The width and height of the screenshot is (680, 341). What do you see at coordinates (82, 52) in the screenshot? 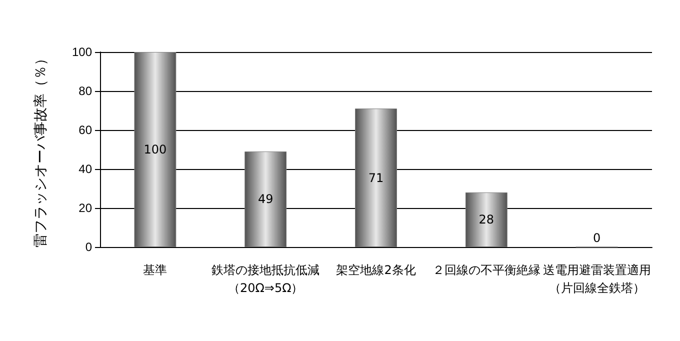
I see `y-tick-label: 100` at bounding box center [82, 52].